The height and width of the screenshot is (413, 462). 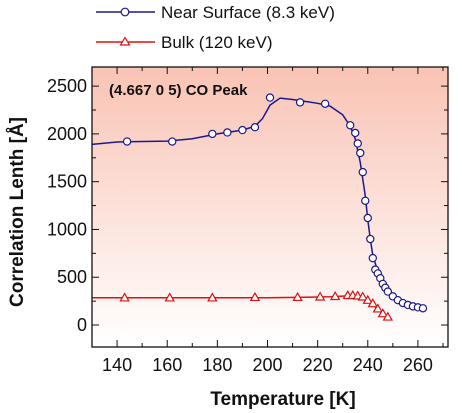 What do you see at coordinates (82, 325) in the screenshot?
I see `y-tick-label: 0` at bounding box center [82, 325].